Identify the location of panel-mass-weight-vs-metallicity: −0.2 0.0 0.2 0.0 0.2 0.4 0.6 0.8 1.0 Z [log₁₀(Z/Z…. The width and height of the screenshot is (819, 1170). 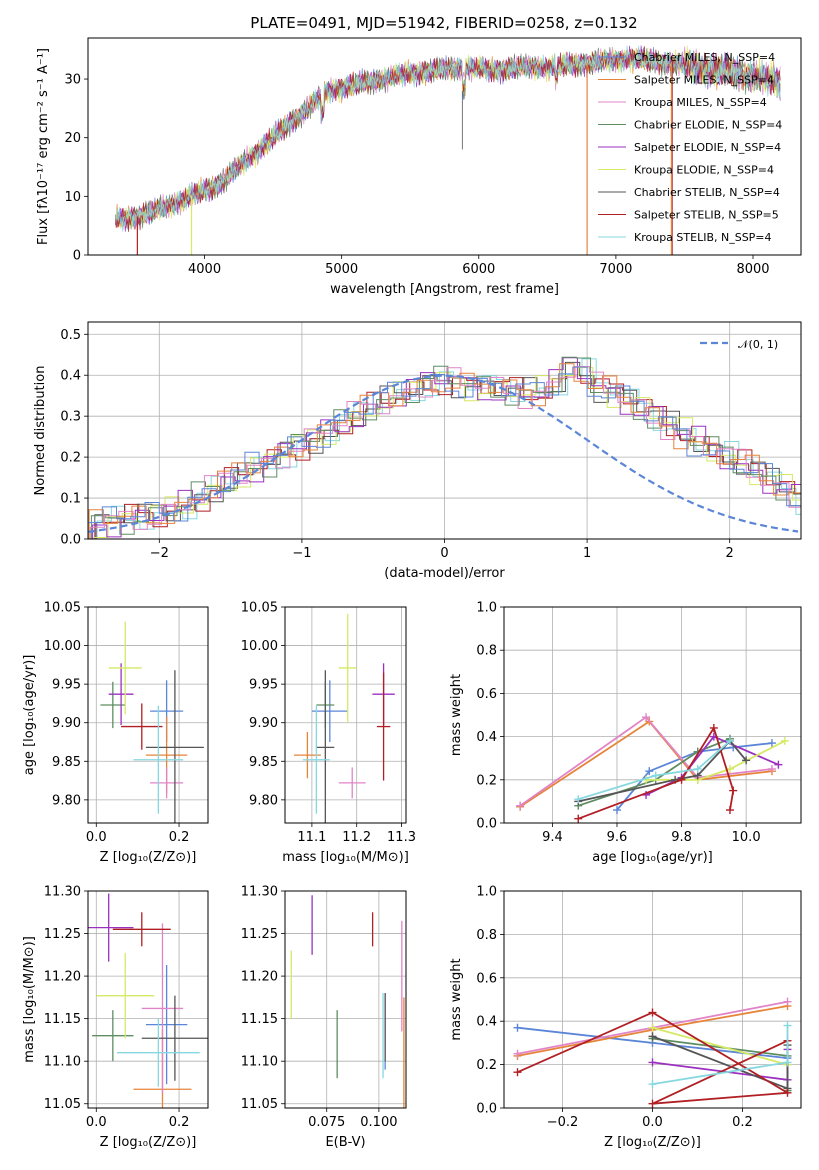
(625, 1017).